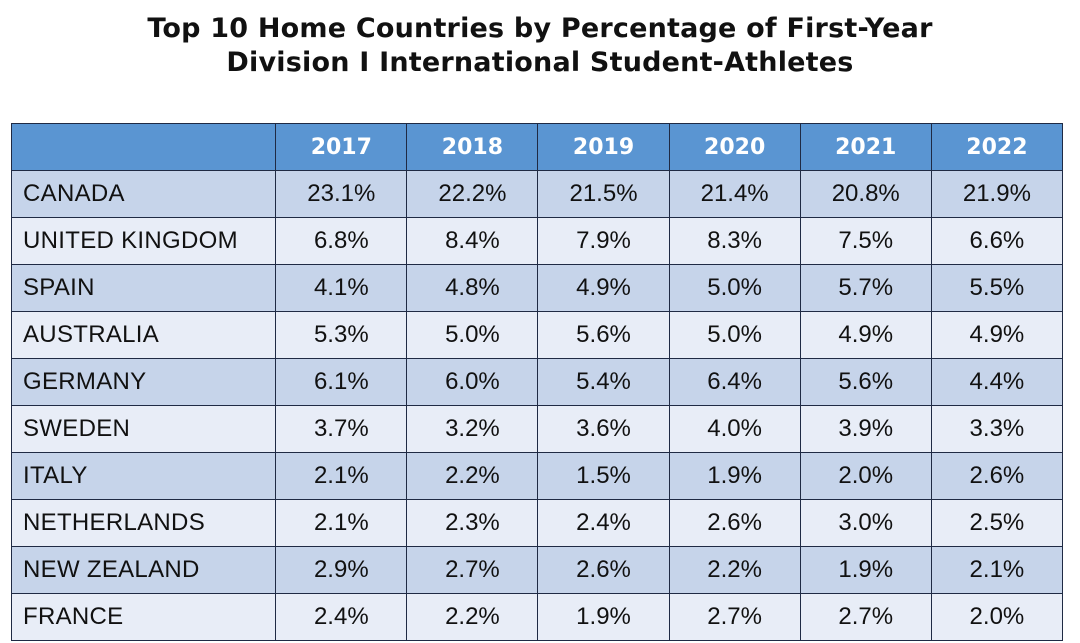  I want to click on header-cell-country, so click(143, 147).